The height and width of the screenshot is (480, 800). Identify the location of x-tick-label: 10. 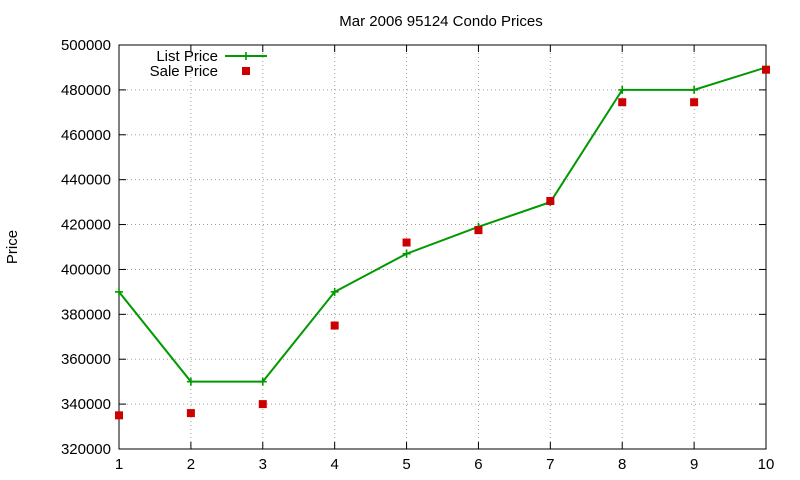
(766, 464).